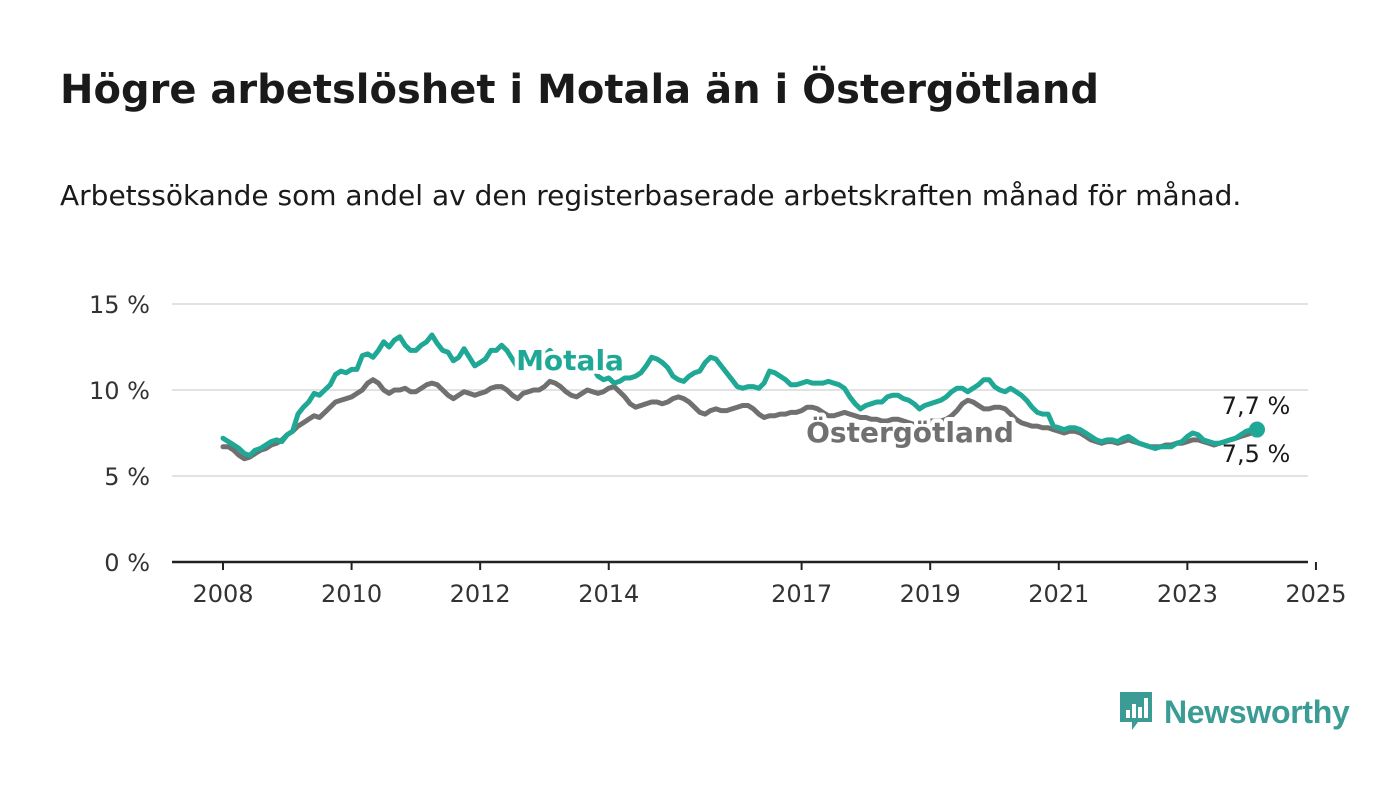 This screenshot has width=1400, height=794. I want to click on x-tick-label: 2008, so click(222, 594).